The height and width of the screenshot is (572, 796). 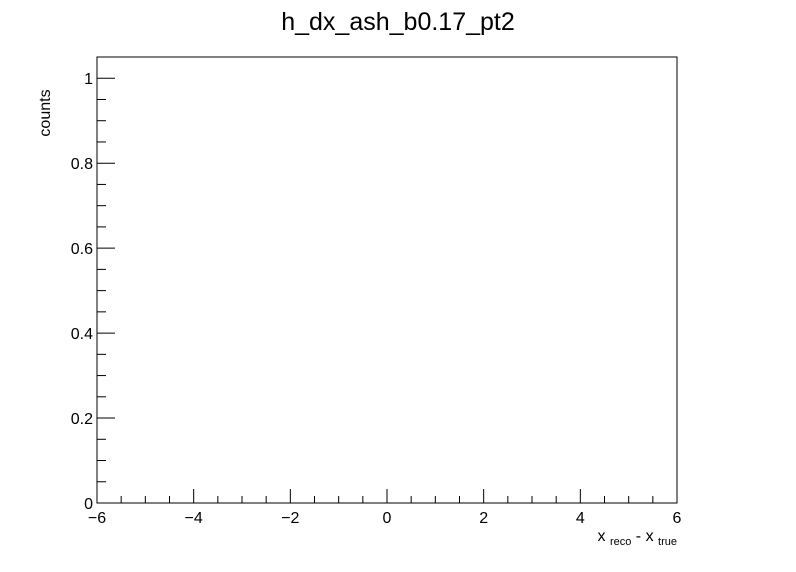 I want to click on y-tick-label: 0.6, so click(x=82, y=249).